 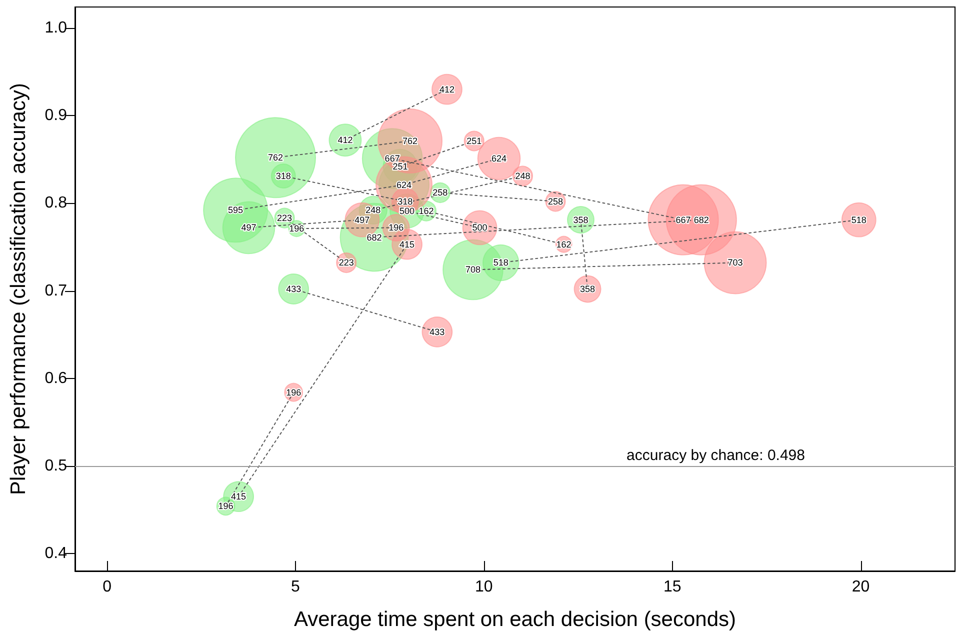 What do you see at coordinates (472, 269) in the screenshot?
I see `annotation: 708` at bounding box center [472, 269].